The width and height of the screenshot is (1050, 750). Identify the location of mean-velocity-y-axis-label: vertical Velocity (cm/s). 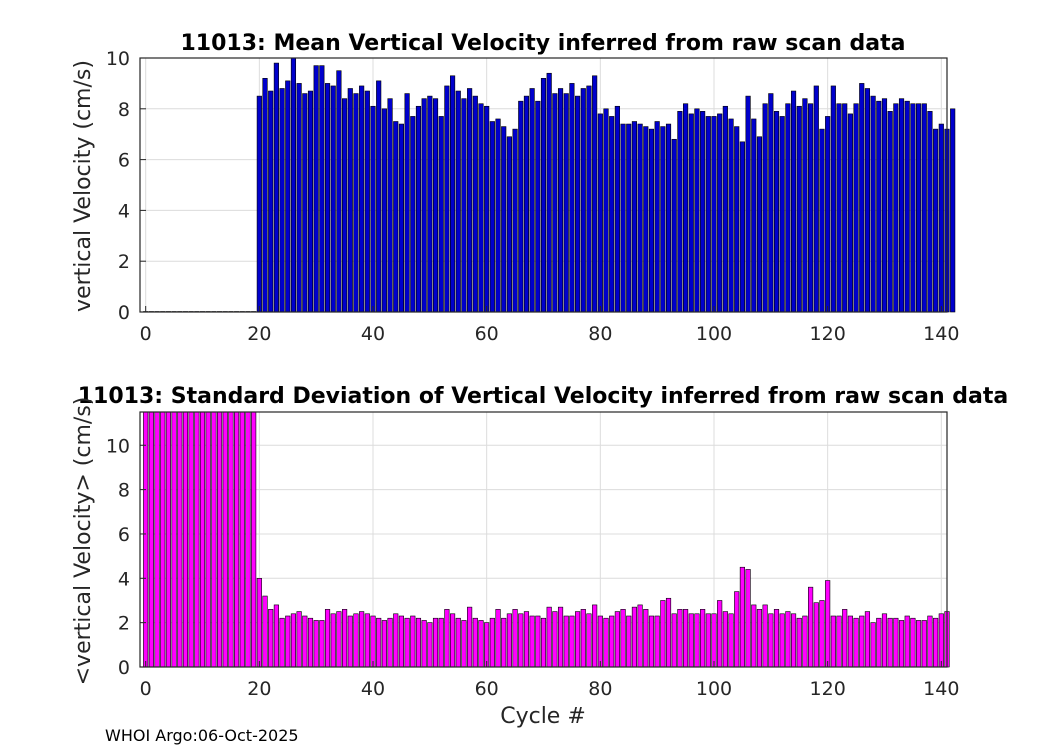
(83, 186).